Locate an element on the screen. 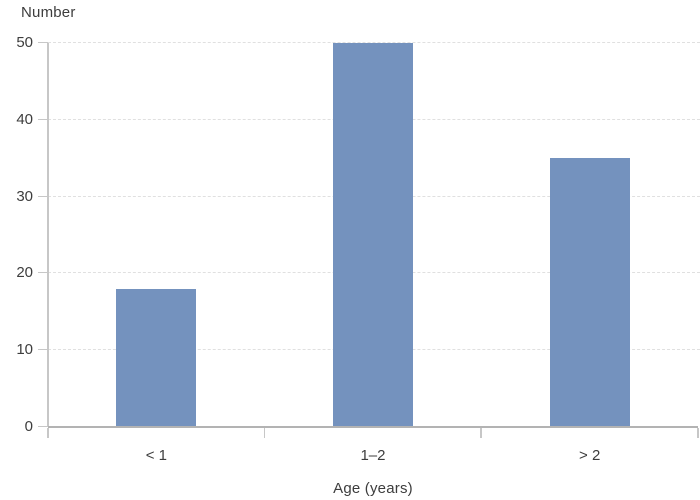 This screenshot has height=500, width=700. x-tick-label: > 2 is located at coordinates (590, 455).